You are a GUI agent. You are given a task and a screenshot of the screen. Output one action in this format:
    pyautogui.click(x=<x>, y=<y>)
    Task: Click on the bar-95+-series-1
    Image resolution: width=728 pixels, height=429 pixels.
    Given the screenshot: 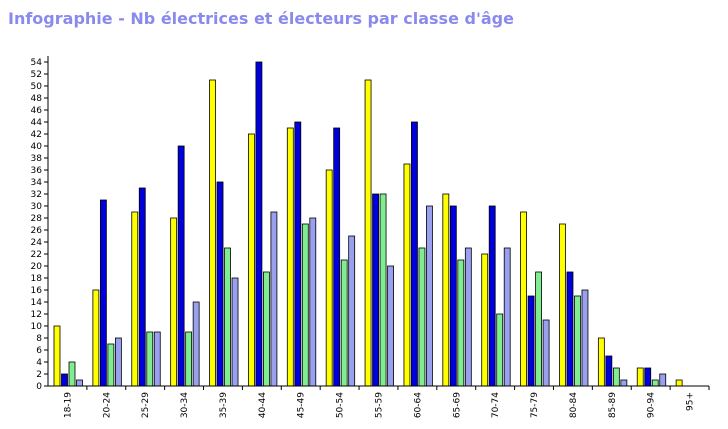 What is the action you would take?
    pyautogui.click(x=679, y=383)
    